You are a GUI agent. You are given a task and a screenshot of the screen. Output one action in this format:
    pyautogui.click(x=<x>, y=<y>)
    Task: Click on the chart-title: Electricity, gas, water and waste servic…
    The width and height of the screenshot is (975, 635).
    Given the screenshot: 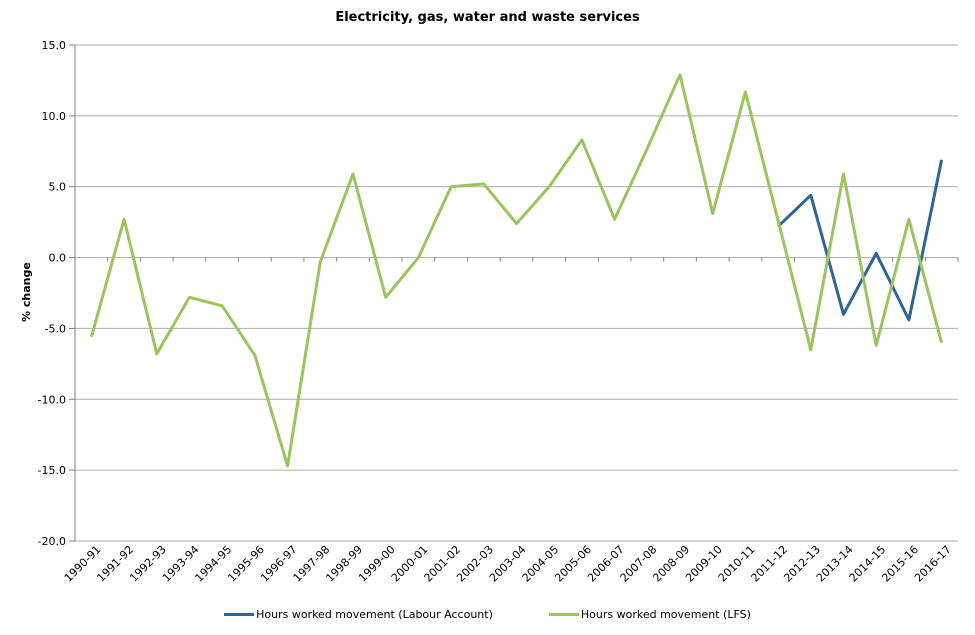 What is the action you would take?
    pyautogui.click(x=487, y=17)
    